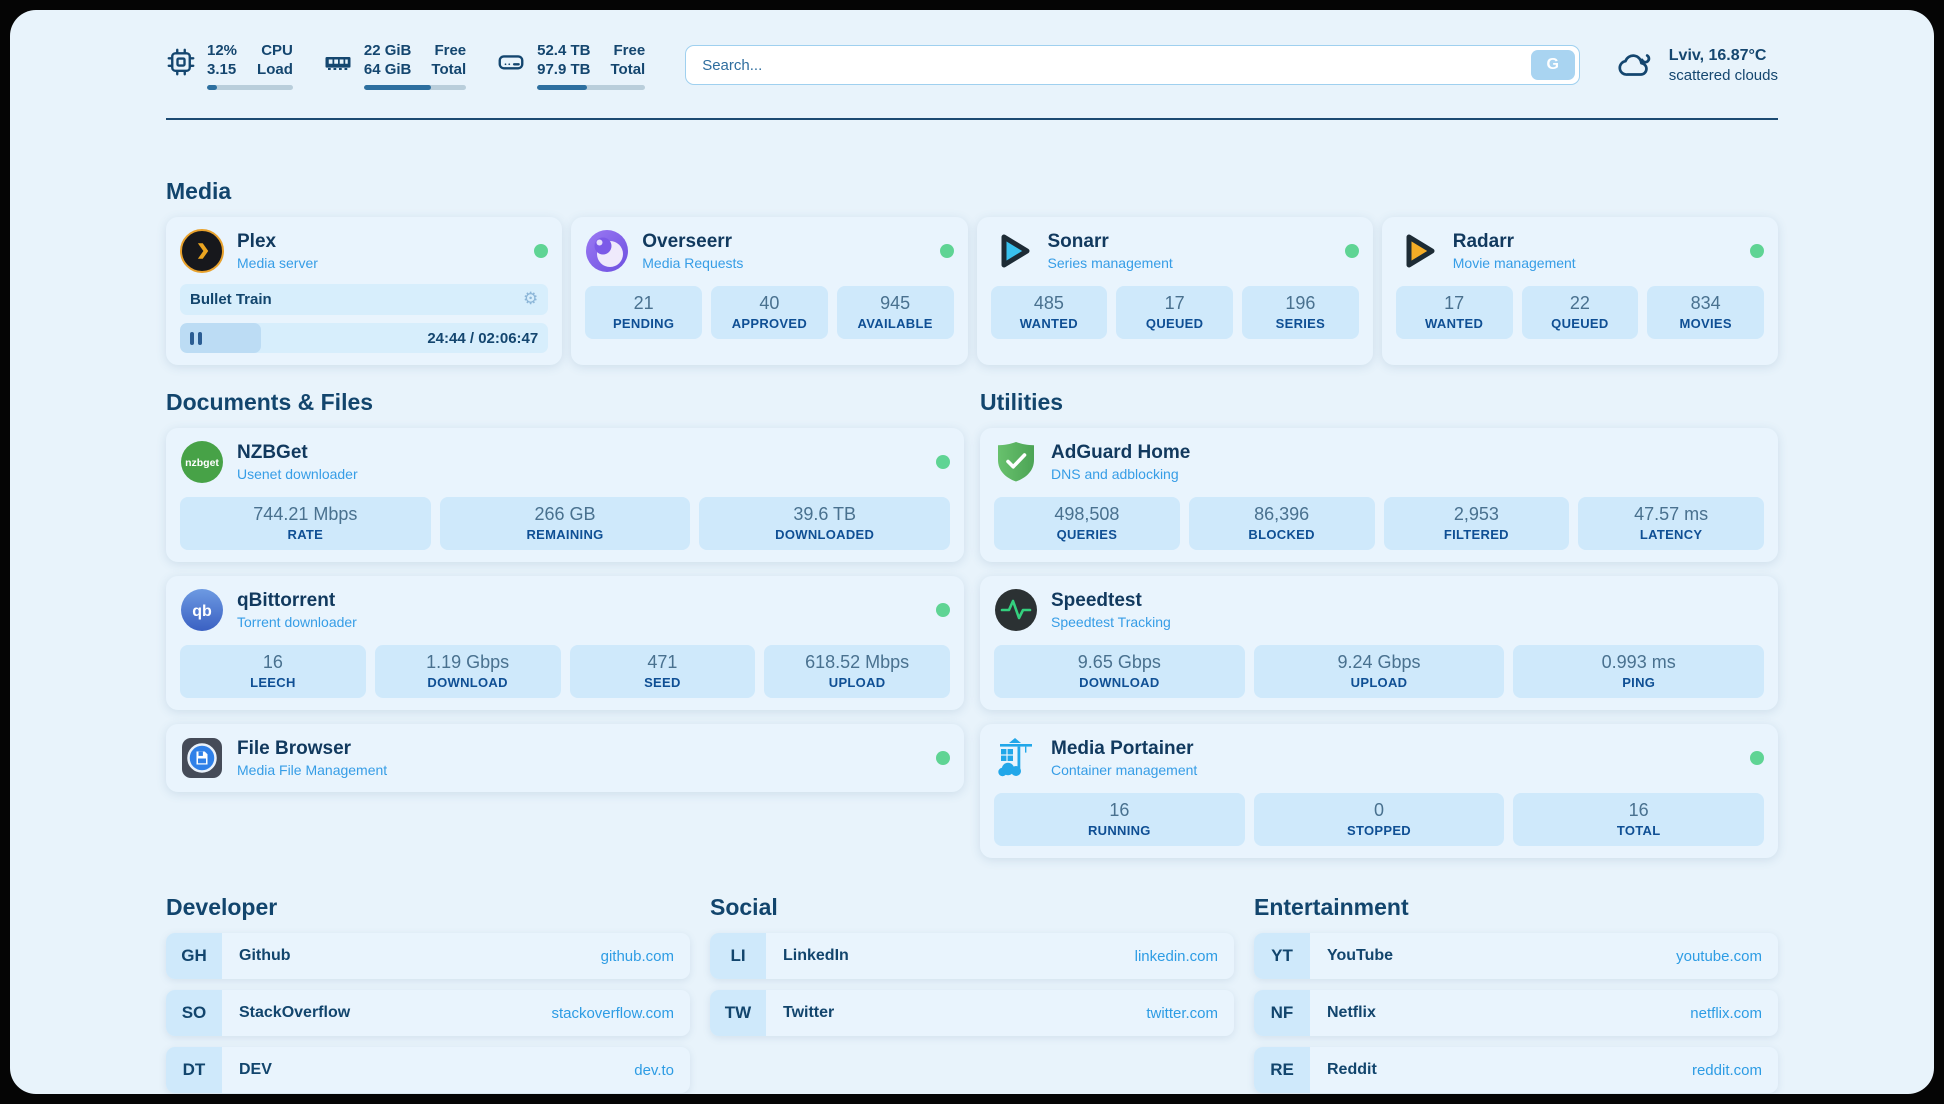 This screenshot has width=1944, height=1104. Describe the element at coordinates (1580, 312) in the screenshot. I see `stat-box: 22 QUEUED` at that location.